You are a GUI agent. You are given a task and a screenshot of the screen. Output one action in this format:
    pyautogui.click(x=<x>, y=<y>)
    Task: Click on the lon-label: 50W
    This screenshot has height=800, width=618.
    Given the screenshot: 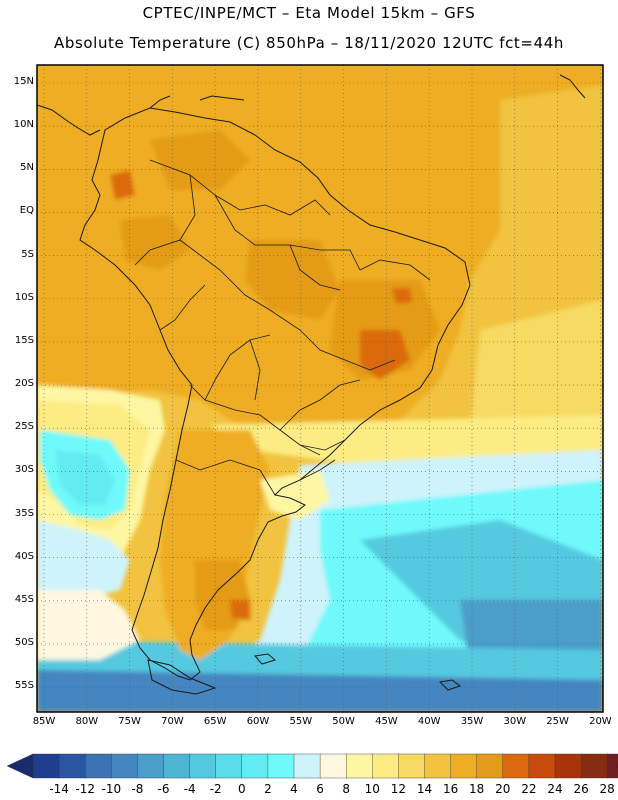 What is the action you would take?
    pyautogui.click(x=343, y=721)
    